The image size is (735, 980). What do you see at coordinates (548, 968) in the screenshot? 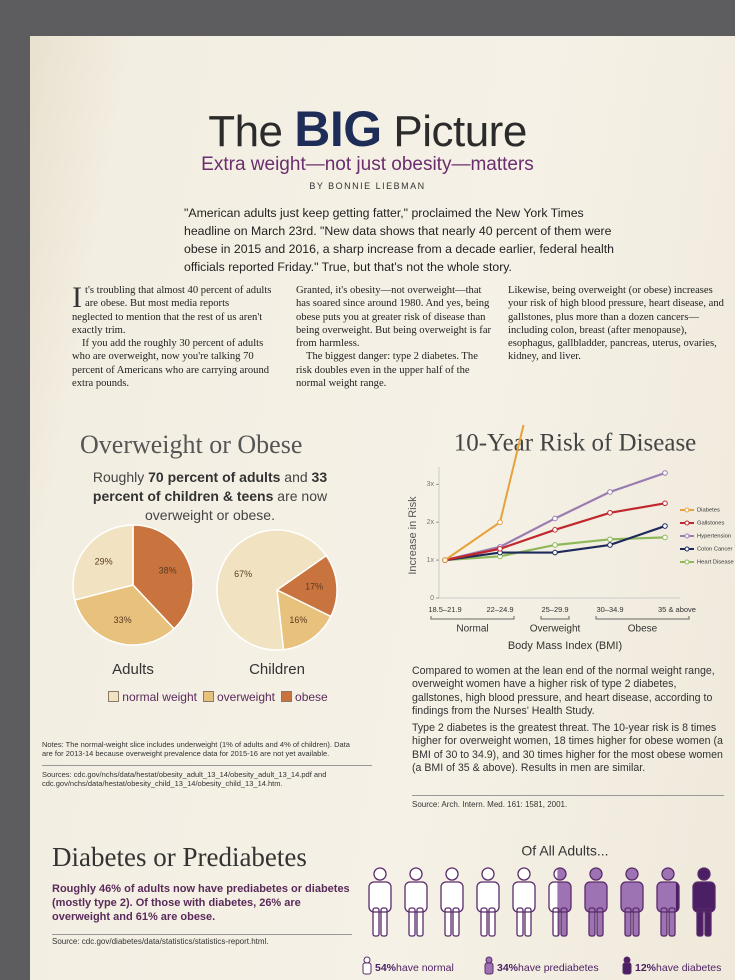
I see `legend-label: 34%have prediabetes` at bounding box center [548, 968].